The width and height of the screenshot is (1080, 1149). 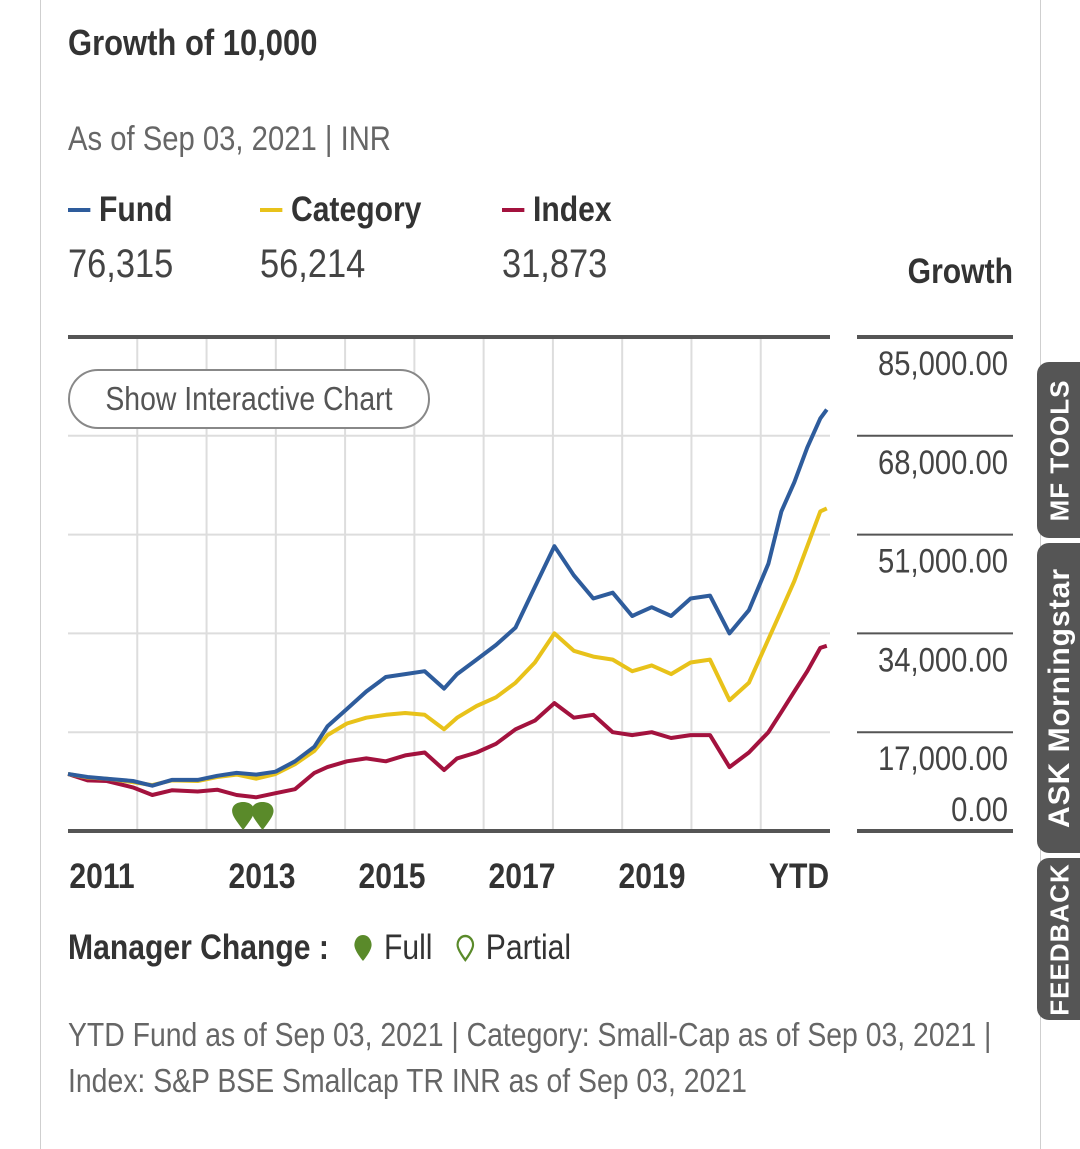 I want to click on show-interactive-chart-button: Show Interactive Chart, so click(x=249, y=399).